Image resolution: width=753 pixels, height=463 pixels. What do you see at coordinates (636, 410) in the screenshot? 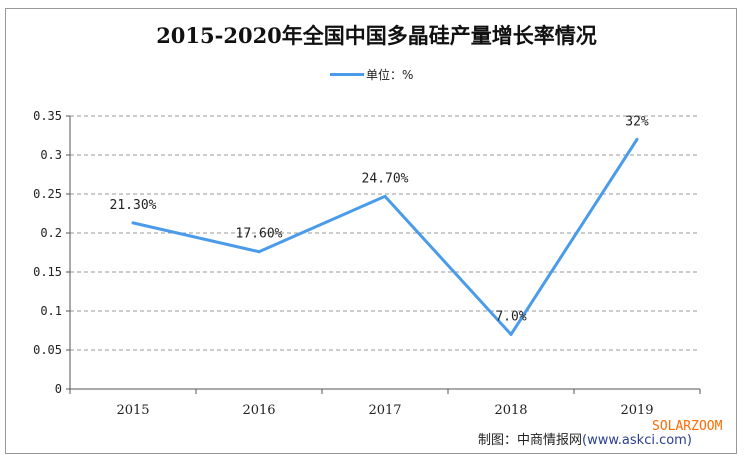
I see `x-tick-label: 2019` at bounding box center [636, 410].